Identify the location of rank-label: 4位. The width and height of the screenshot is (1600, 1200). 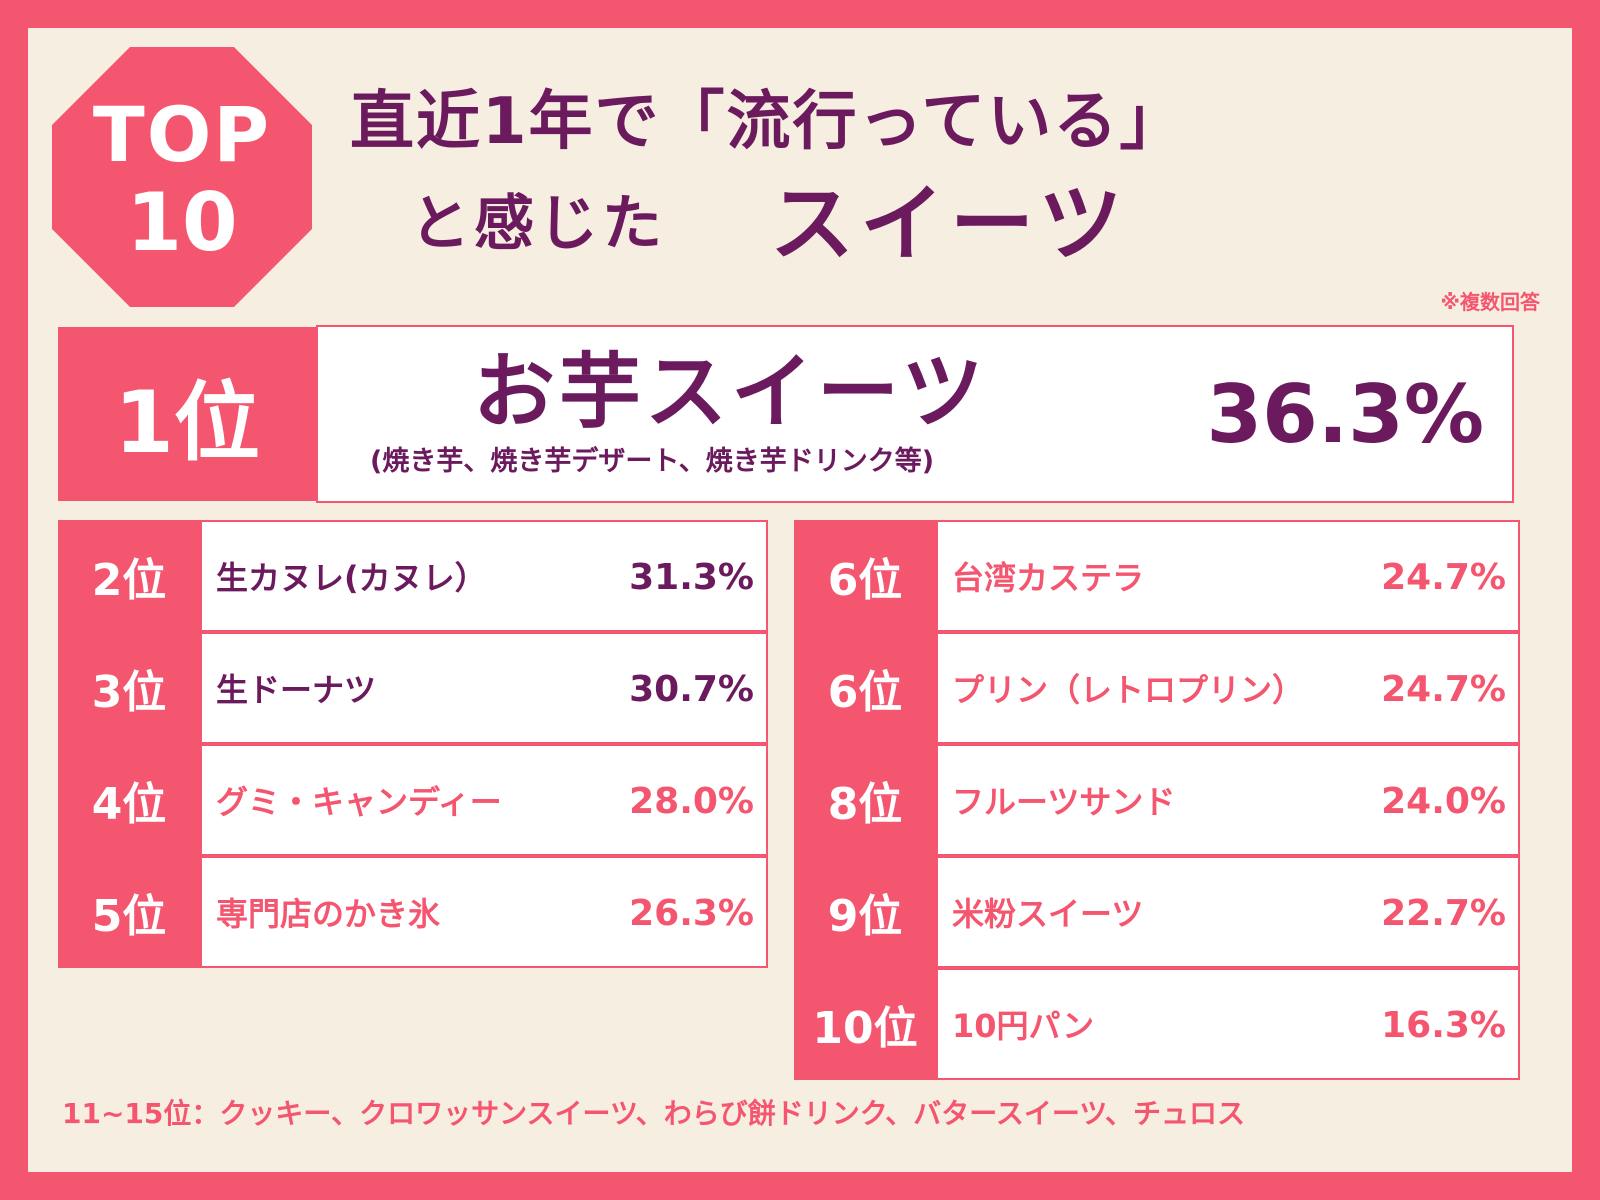
(129, 800).